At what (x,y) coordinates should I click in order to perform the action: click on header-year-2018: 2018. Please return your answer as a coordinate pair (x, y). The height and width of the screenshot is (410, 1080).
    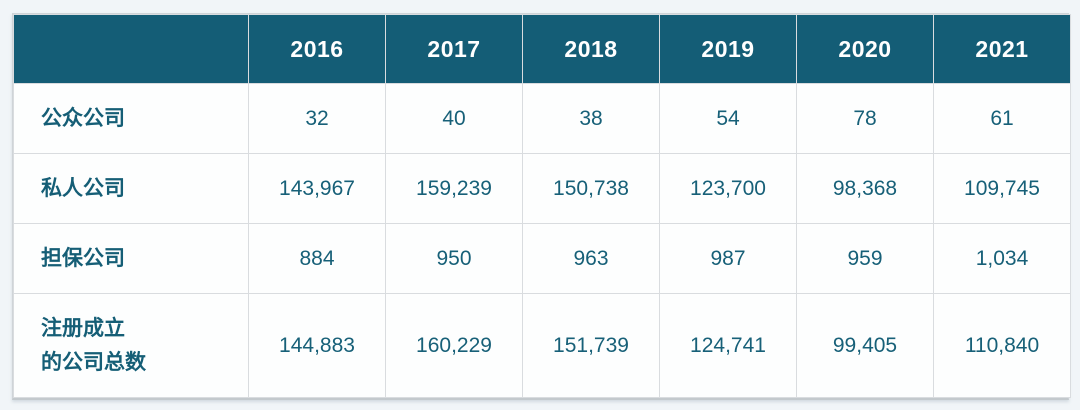
    Looking at the image, I should click on (591, 49).